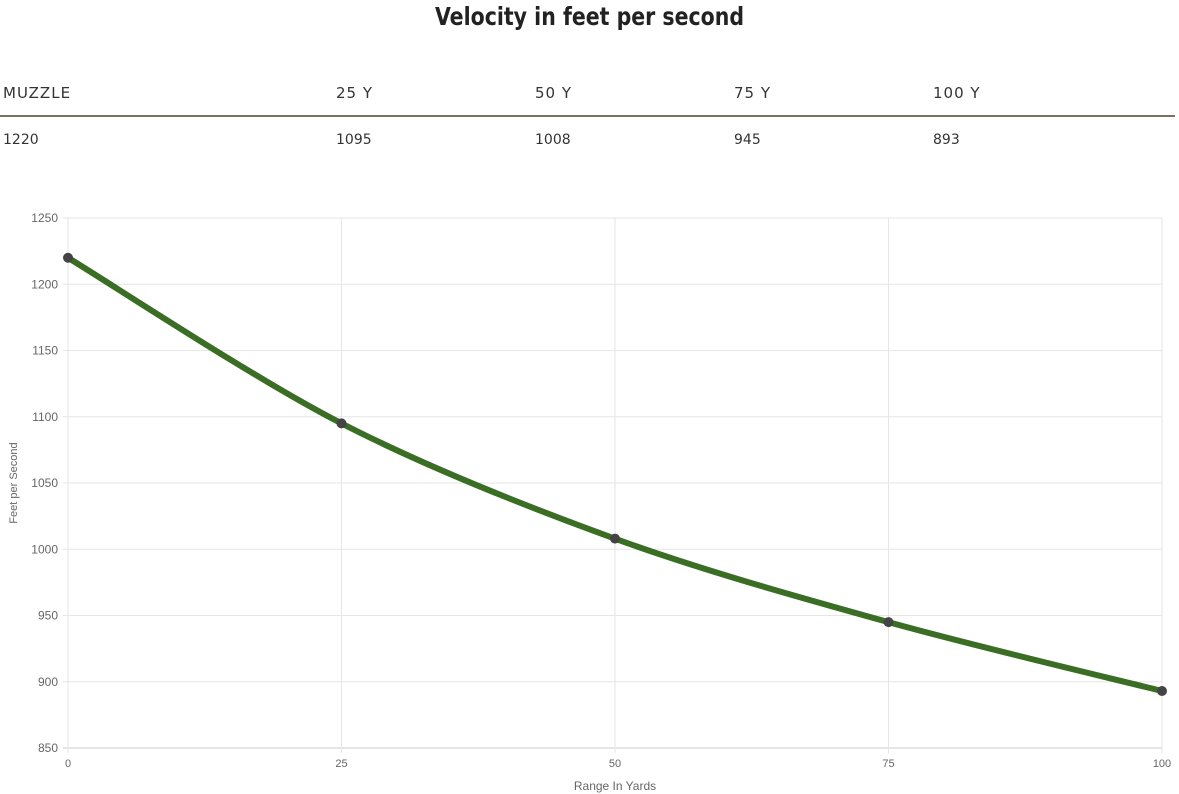 The height and width of the screenshot is (794, 1179). What do you see at coordinates (14, 482) in the screenshot?
I see `y-axis-title: Feet per Second` at bounding box center [14, 482].